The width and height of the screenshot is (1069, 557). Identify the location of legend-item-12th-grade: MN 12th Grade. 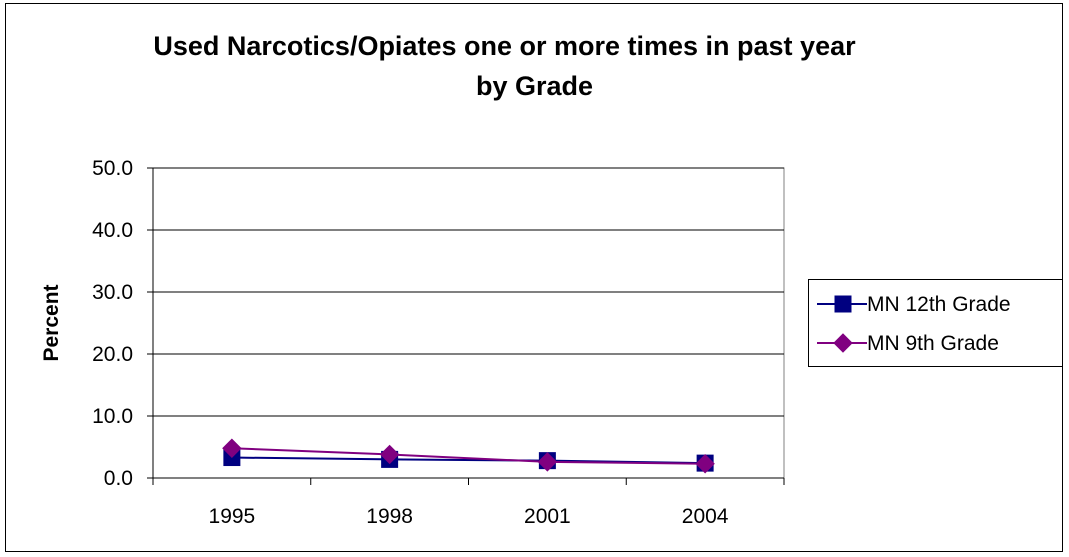
(935, 305).